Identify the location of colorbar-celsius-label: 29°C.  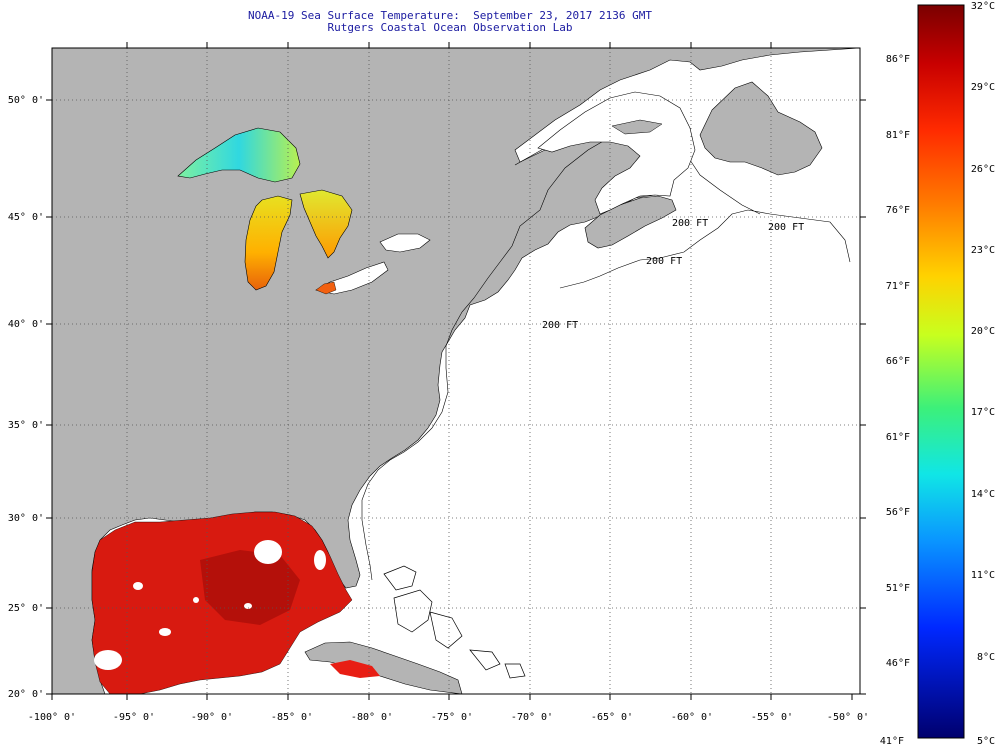
(983, 87).